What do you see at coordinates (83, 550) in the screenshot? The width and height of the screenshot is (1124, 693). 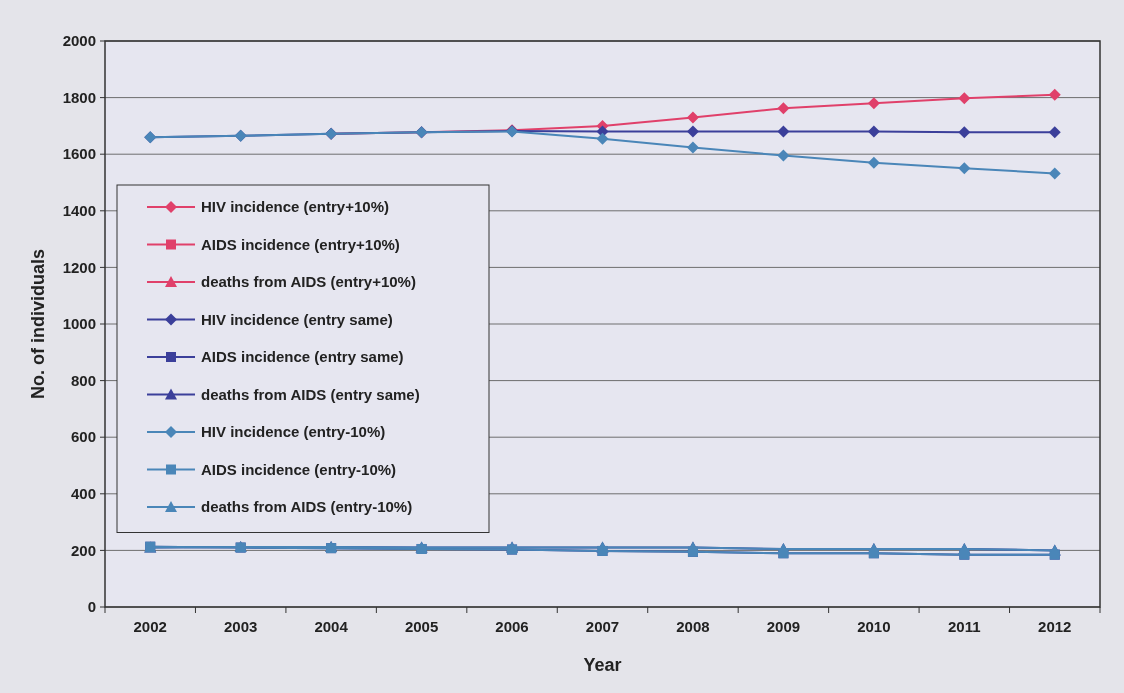 I see `y-tick-label: 200` at bounding box center [83, 550].